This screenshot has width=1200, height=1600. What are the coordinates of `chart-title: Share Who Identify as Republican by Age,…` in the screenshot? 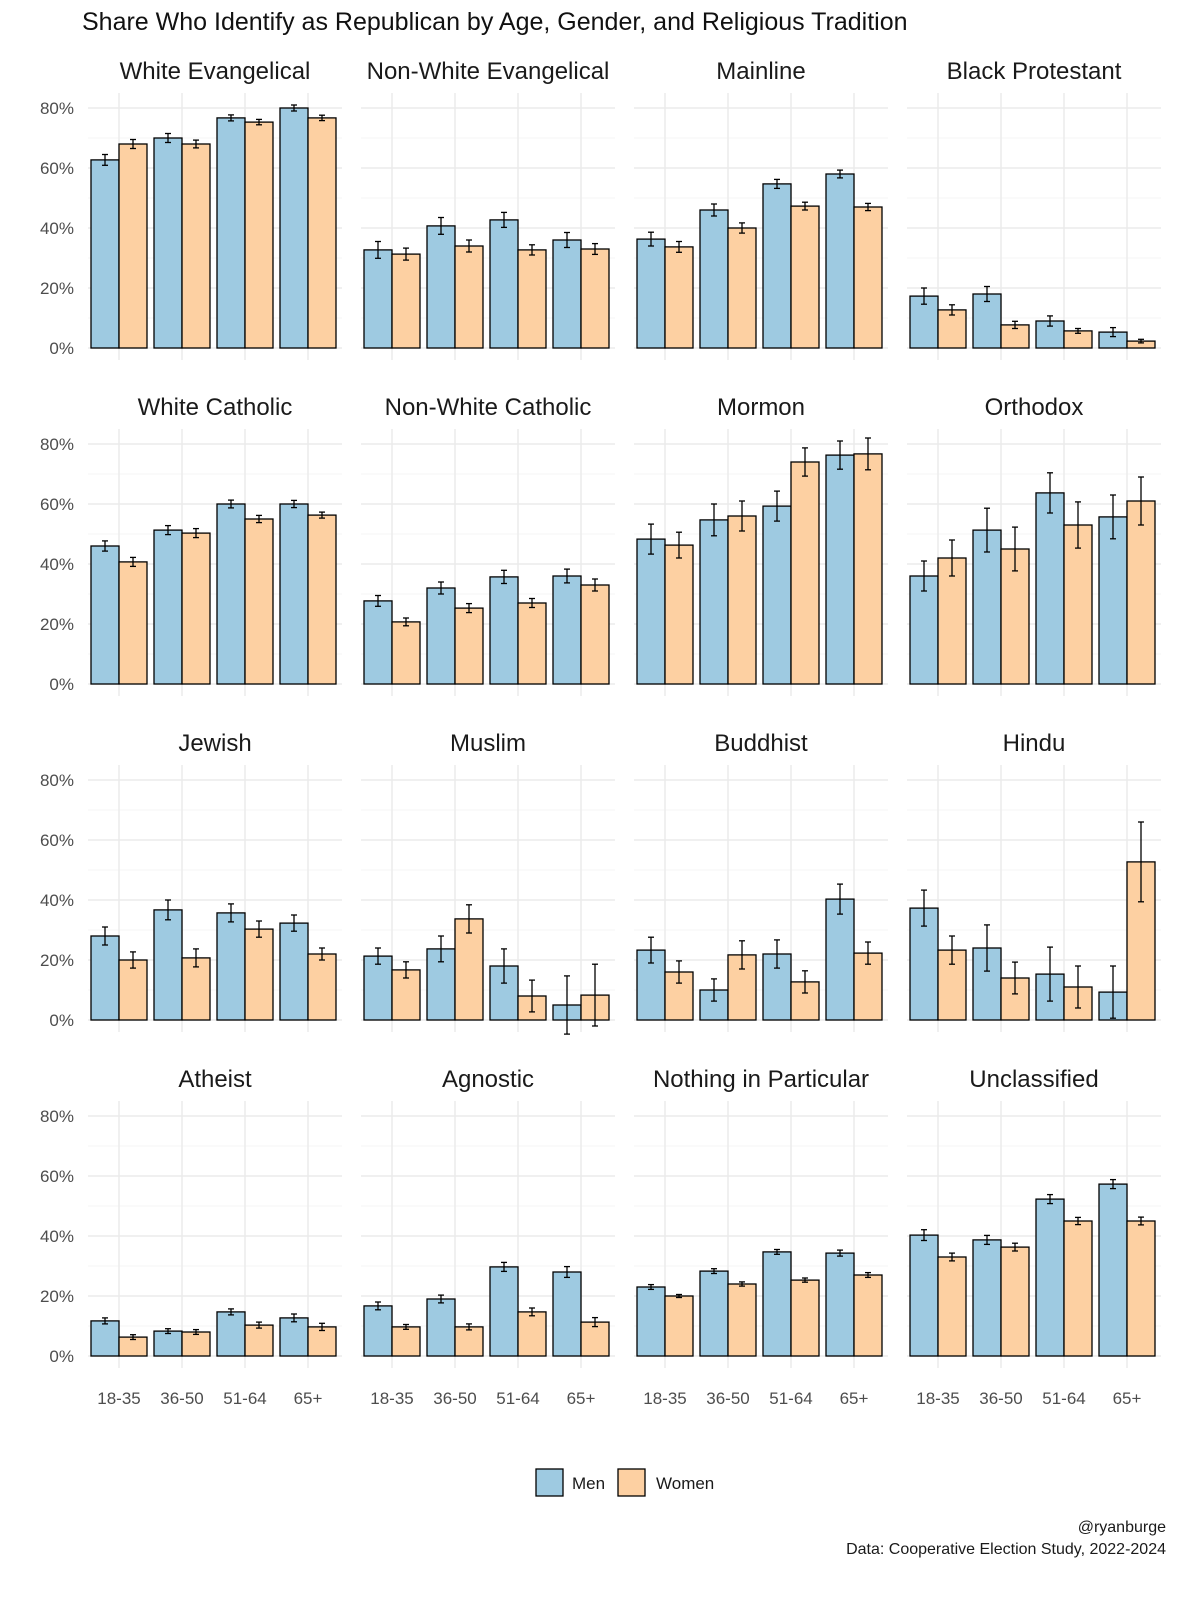 It's located at (495, 22).